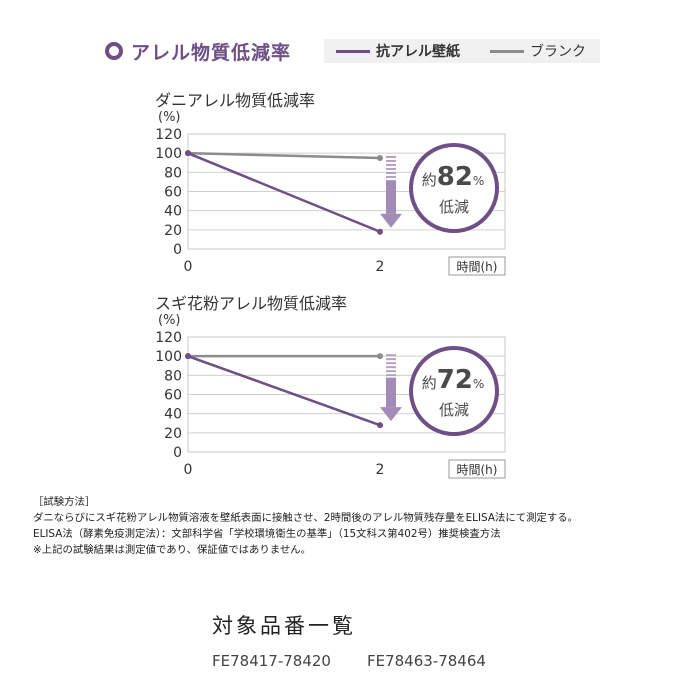 This screenshot has height=700, width=700. I want to click on reduction-value: 約72%, so click(453, 380).